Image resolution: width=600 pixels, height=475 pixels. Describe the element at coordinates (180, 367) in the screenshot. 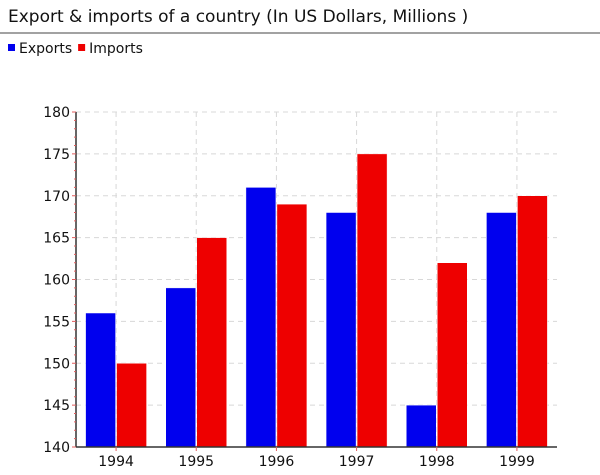

I see `bar-exports-1995` at that location.